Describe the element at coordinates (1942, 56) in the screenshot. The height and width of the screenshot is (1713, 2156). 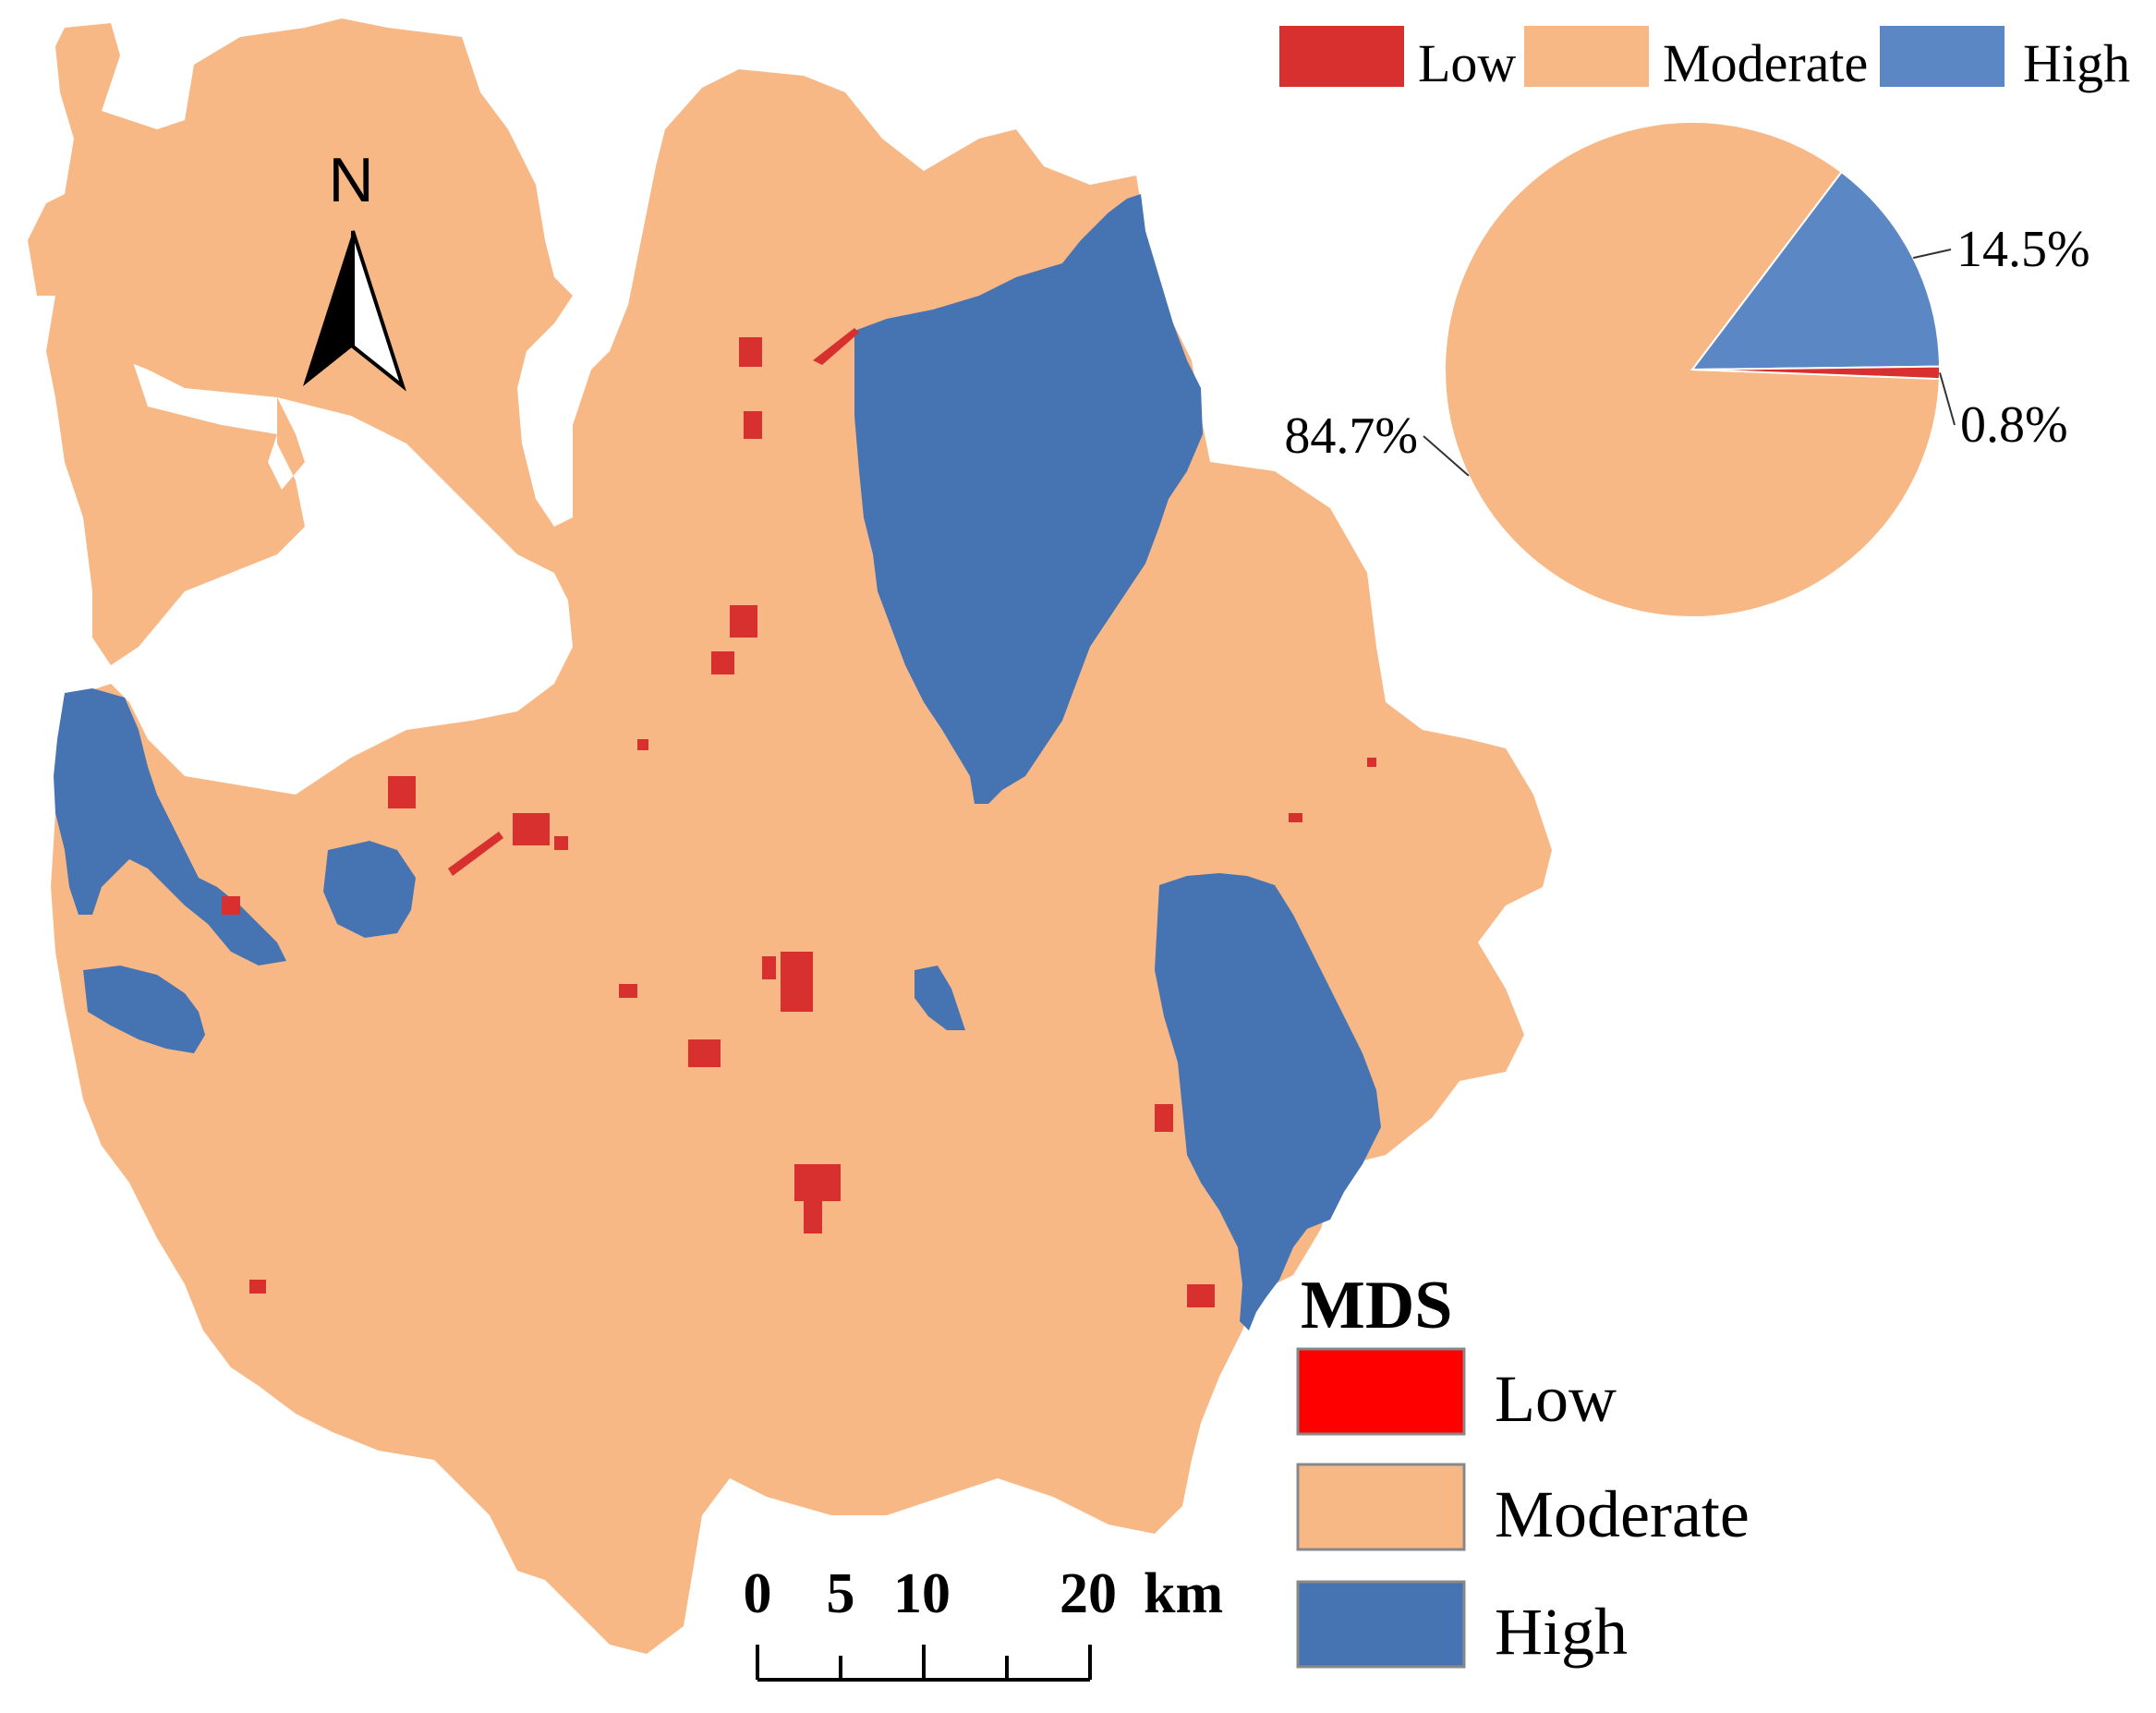
I see `pie-legend-swatch-high` at that location.